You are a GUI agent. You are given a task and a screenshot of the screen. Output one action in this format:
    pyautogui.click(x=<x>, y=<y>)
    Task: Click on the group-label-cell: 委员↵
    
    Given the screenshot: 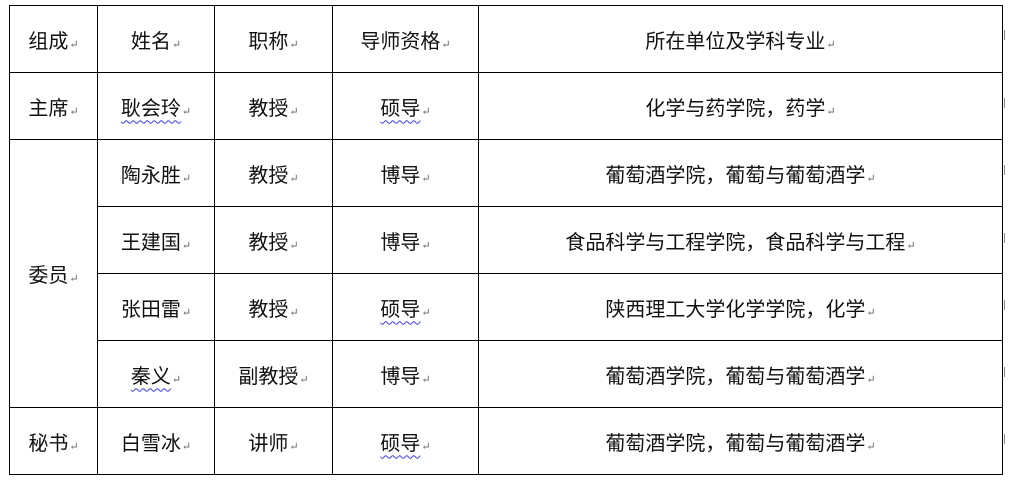 What is the action you would take?
    pyautogui.click(x=53, y=273)
    